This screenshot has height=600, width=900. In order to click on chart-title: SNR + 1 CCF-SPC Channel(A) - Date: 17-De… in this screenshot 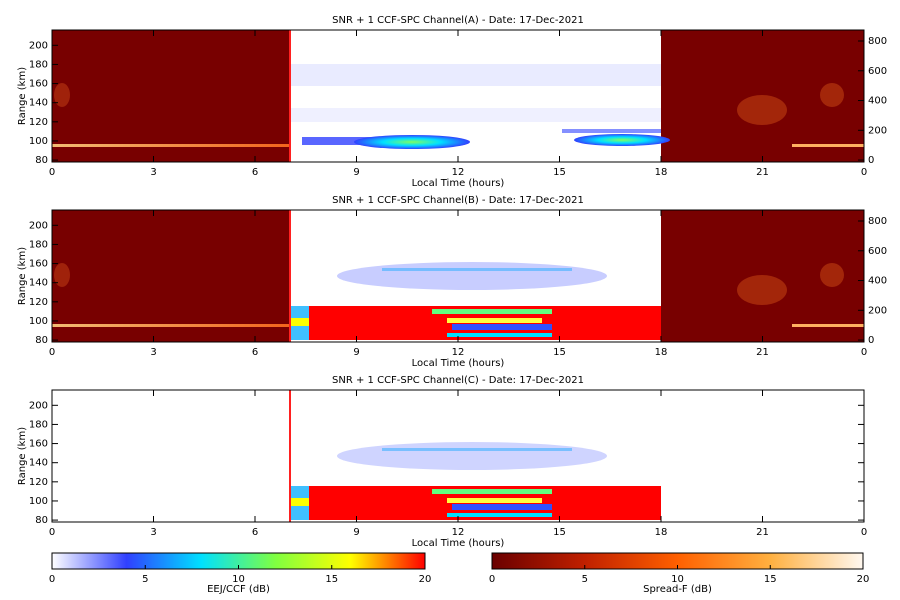, I will do `click(458, 20)`.